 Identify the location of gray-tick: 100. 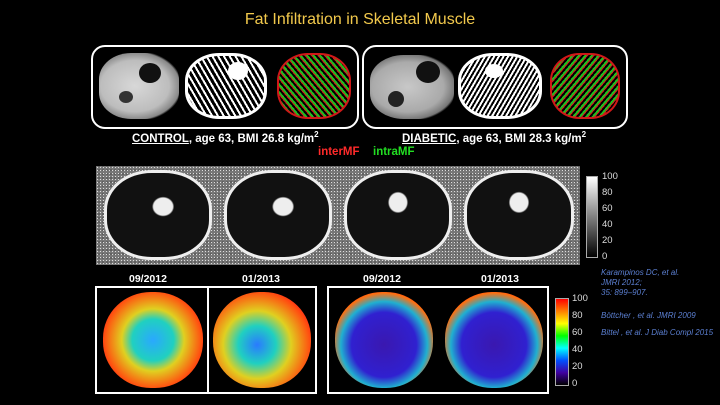
(610, 176).